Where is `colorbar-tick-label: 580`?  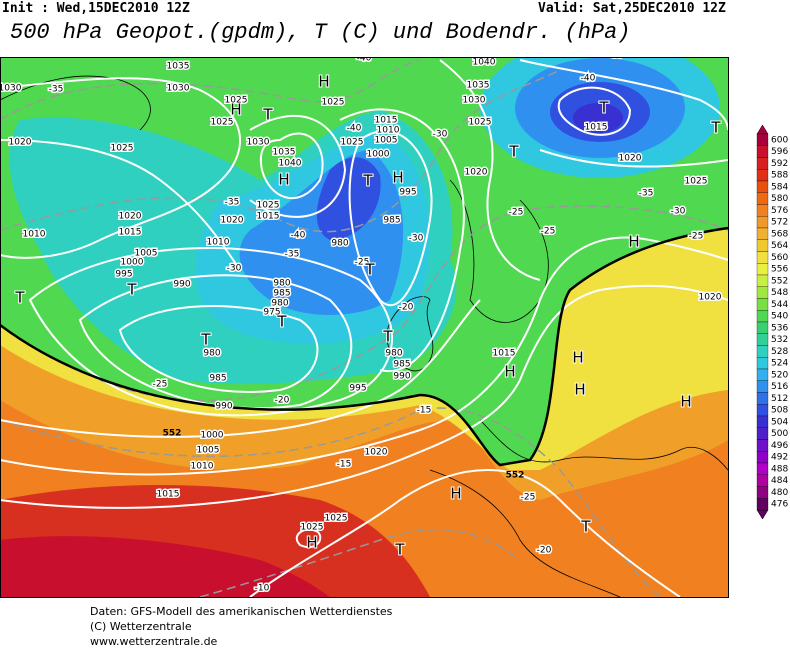 colorbar-tick-label: 580 is located at coordinates (779, 199).